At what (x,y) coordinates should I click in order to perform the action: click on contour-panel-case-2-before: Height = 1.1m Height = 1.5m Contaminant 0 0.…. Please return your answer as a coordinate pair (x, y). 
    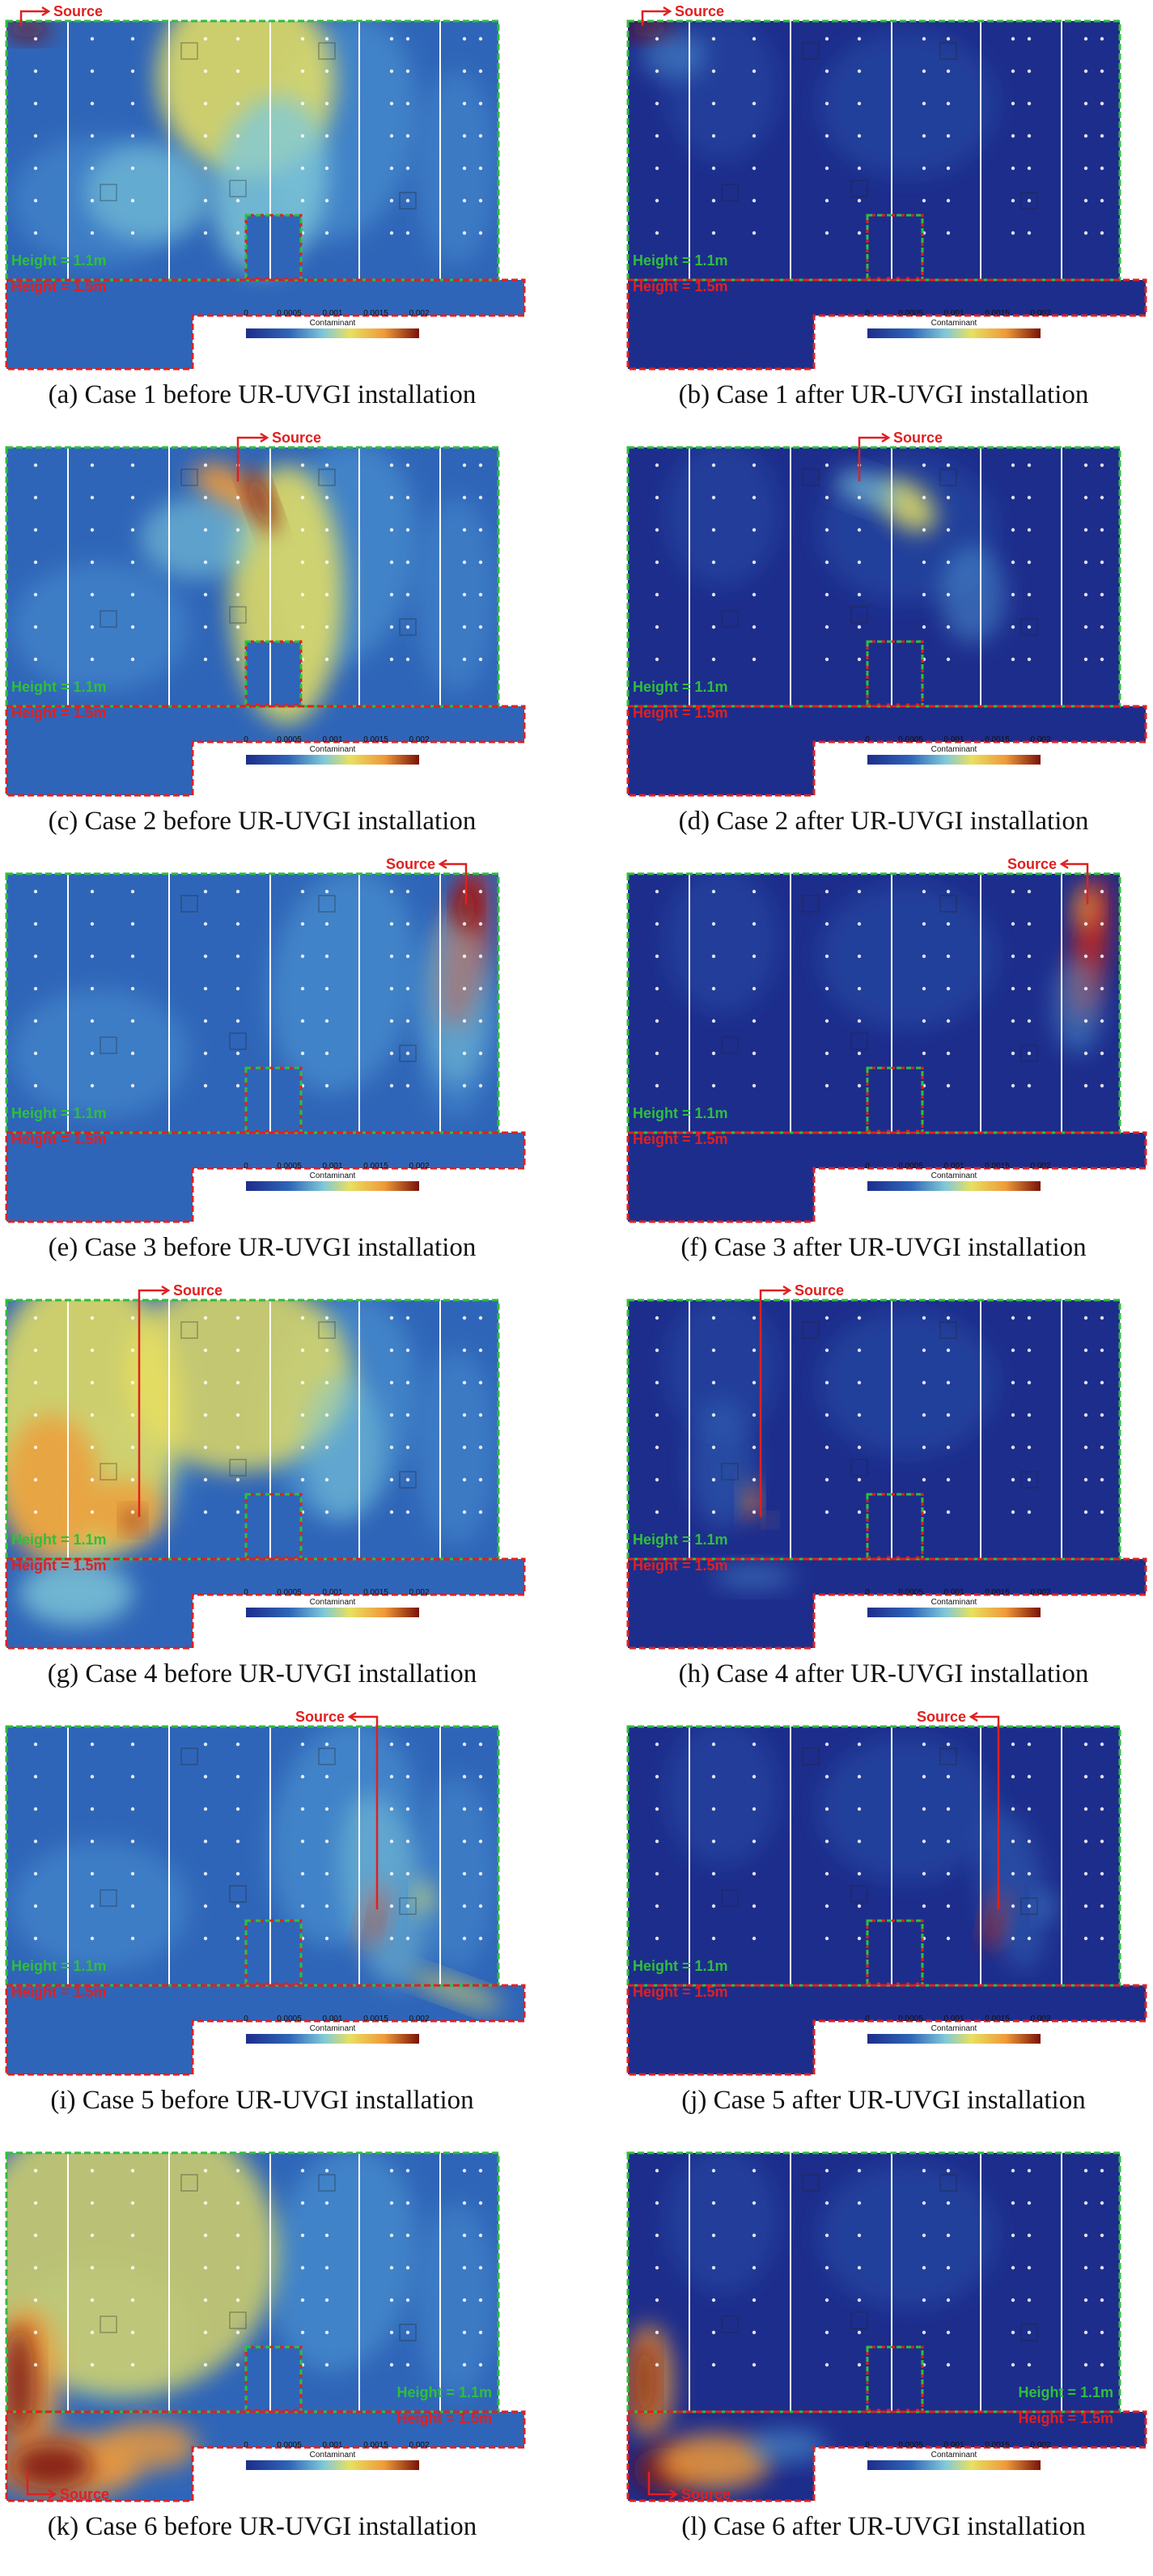
    Looking at the image, I should click on (264, 633).